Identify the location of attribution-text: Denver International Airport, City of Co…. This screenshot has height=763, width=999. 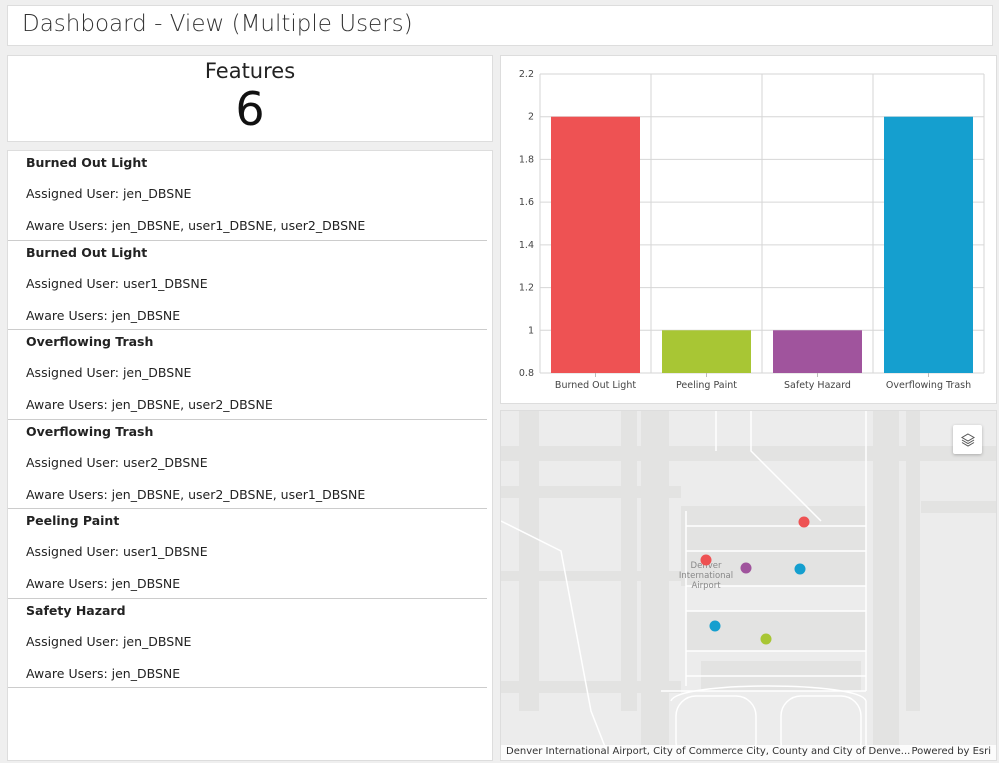
(708, 751).